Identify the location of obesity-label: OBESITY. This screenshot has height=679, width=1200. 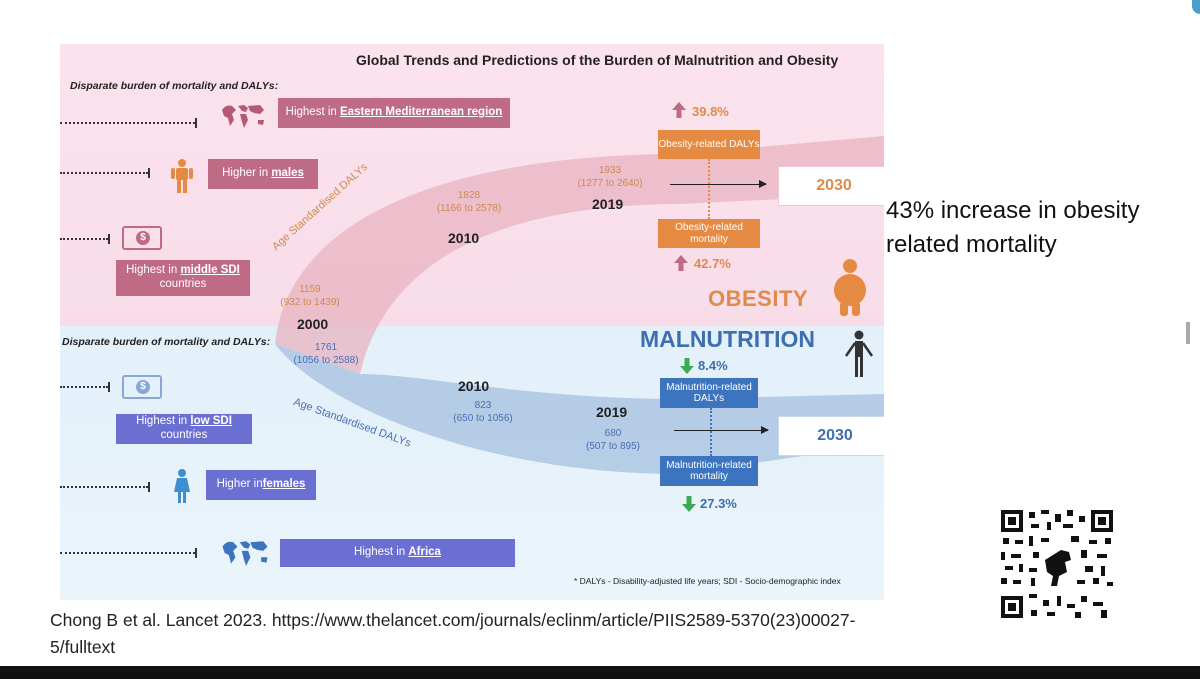
(758, 298).